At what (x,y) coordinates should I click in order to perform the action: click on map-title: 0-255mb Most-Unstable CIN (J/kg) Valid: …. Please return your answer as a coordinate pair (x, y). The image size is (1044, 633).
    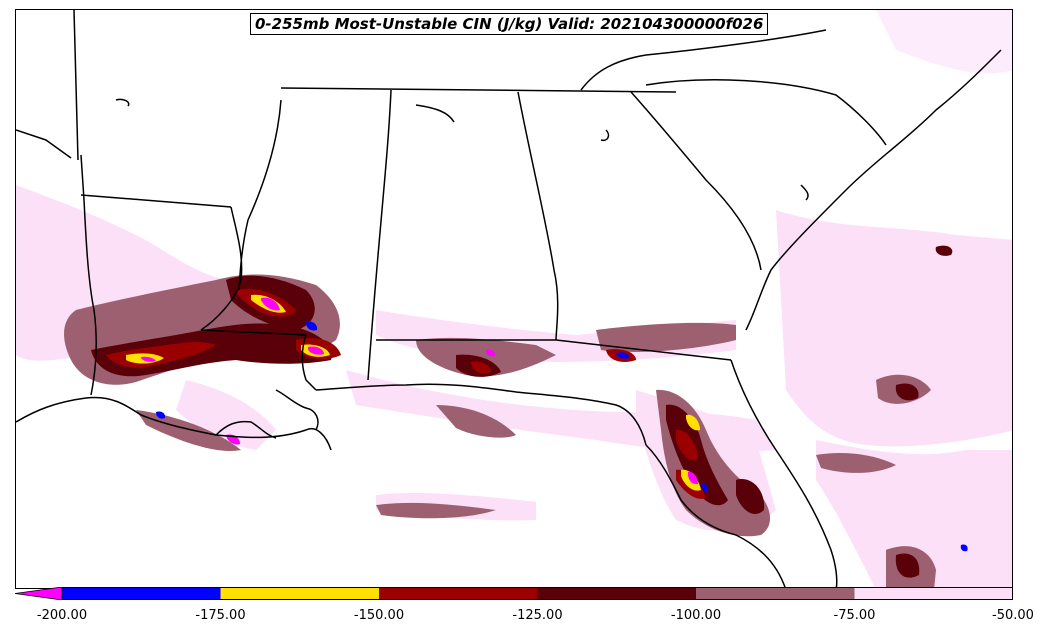
    Looking at the image, I should click on (509, 24).